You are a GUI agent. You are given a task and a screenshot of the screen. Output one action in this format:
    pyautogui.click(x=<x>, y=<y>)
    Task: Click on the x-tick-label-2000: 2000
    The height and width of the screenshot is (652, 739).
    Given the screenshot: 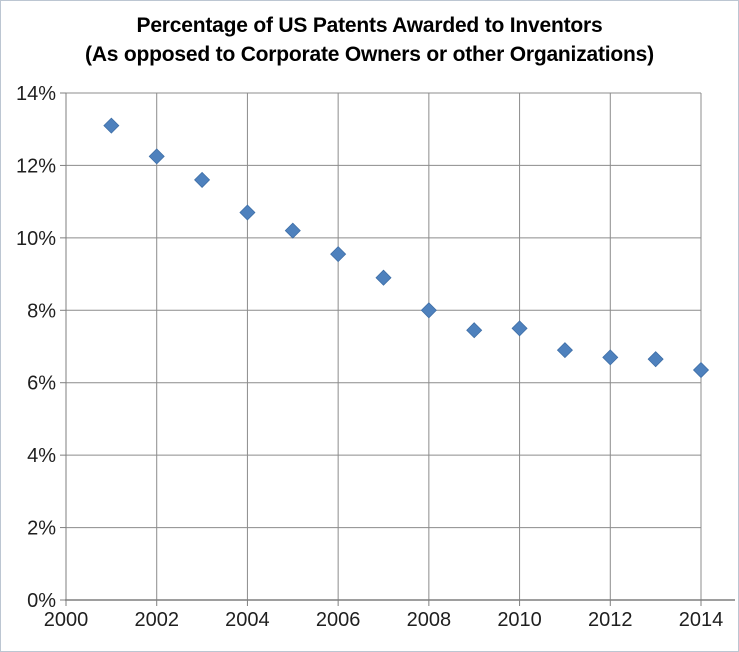 What is the action you would take?
    pyautogui.click(x=66, y=620)
    